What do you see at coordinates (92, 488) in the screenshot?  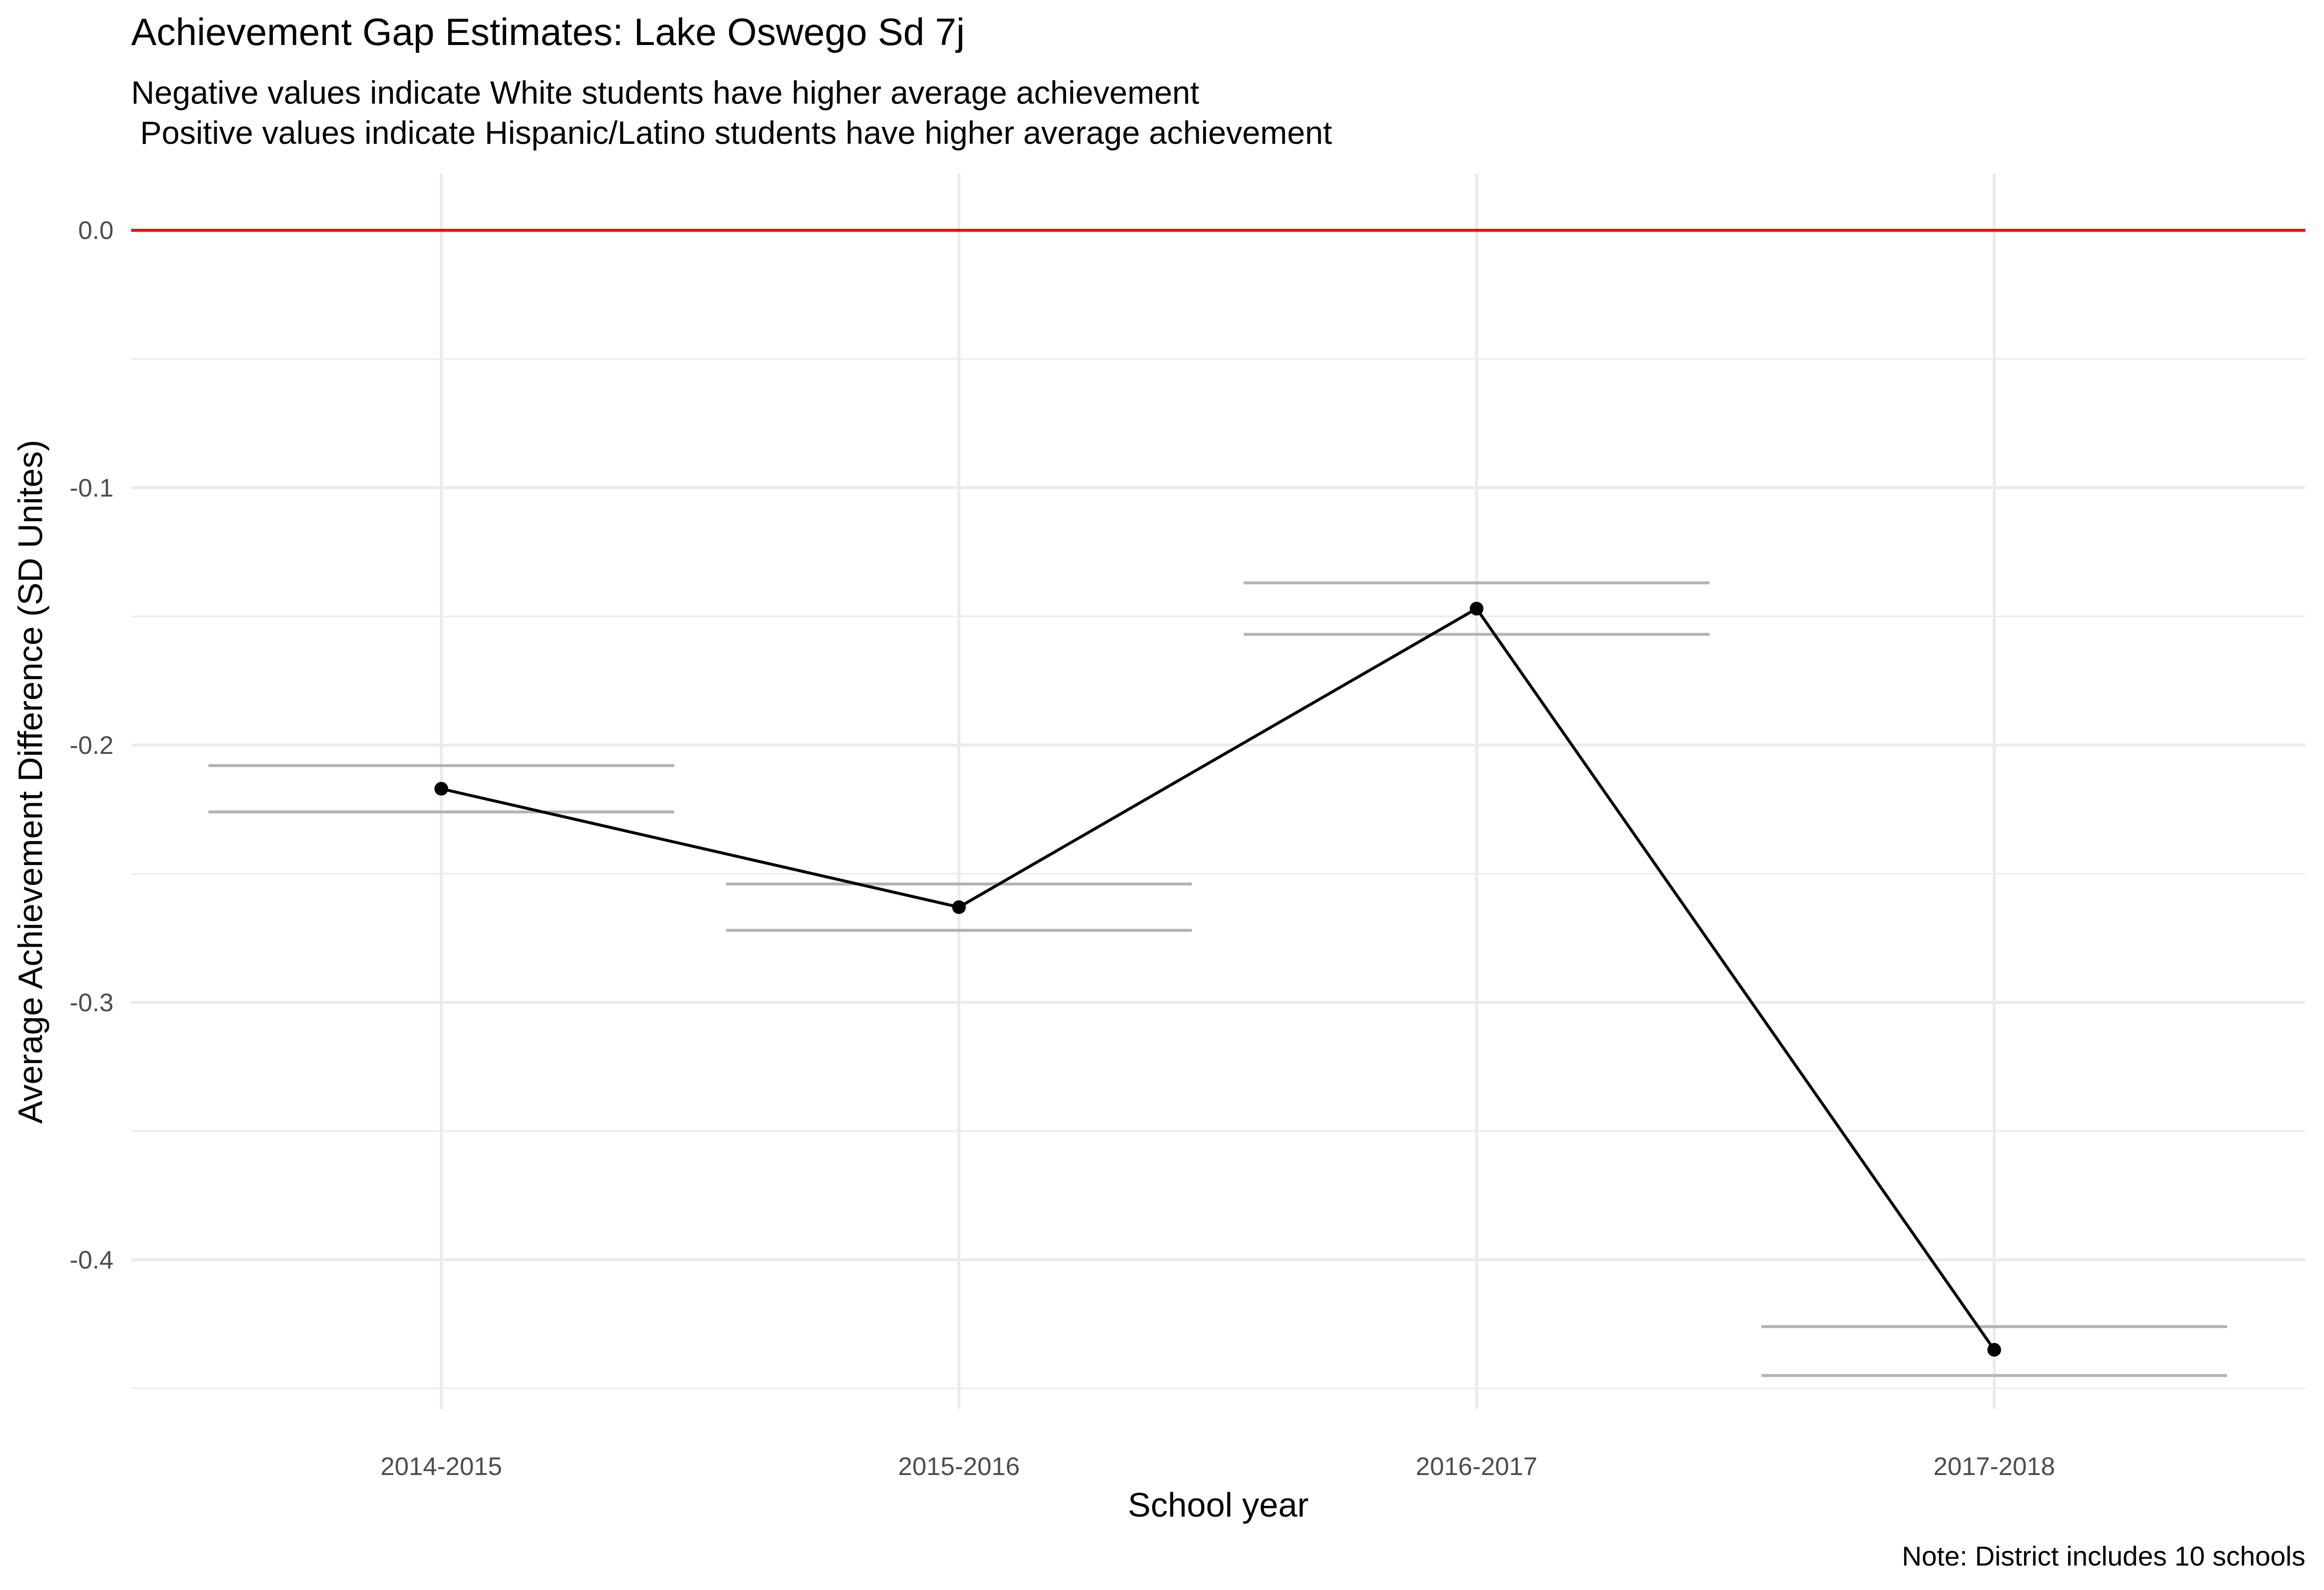 I see `y-tick-label: -0.1` at bounding box center [92, 488].